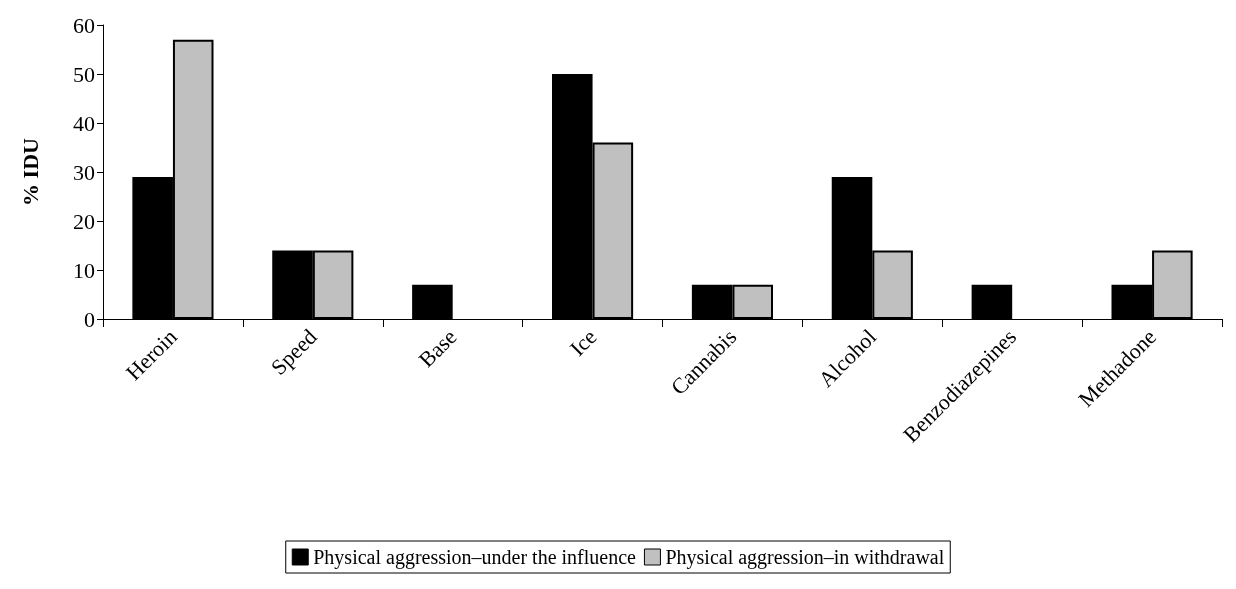  I want to click on x-tick-label: Base, so click(437, 348).